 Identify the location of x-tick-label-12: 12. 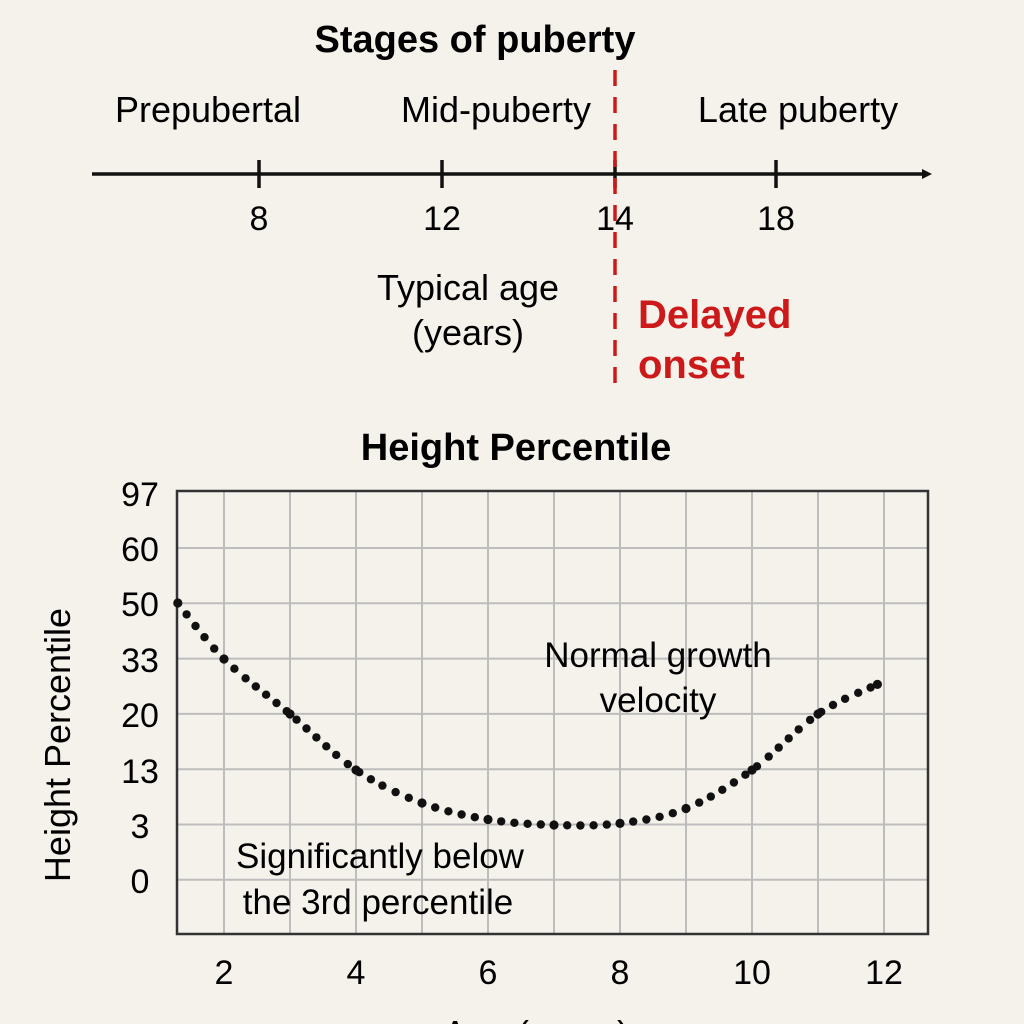
(884, 973).